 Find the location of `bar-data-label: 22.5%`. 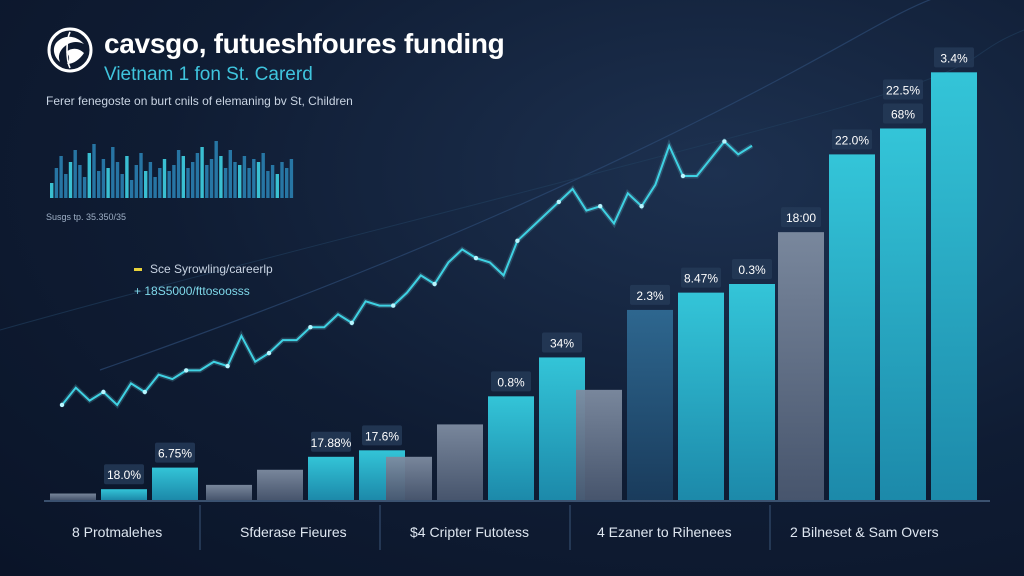

bar-data-label: 22.5% is located at coordinates (903, 90).